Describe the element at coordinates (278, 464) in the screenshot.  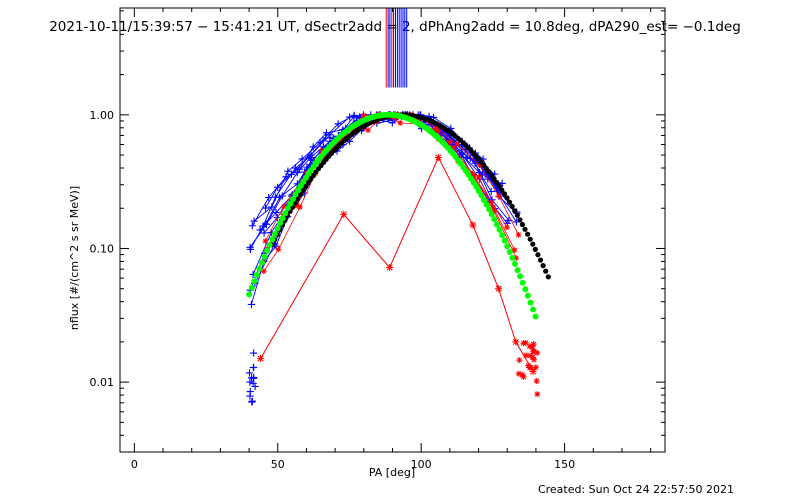
I see `x-tick-label: 50` at that location.